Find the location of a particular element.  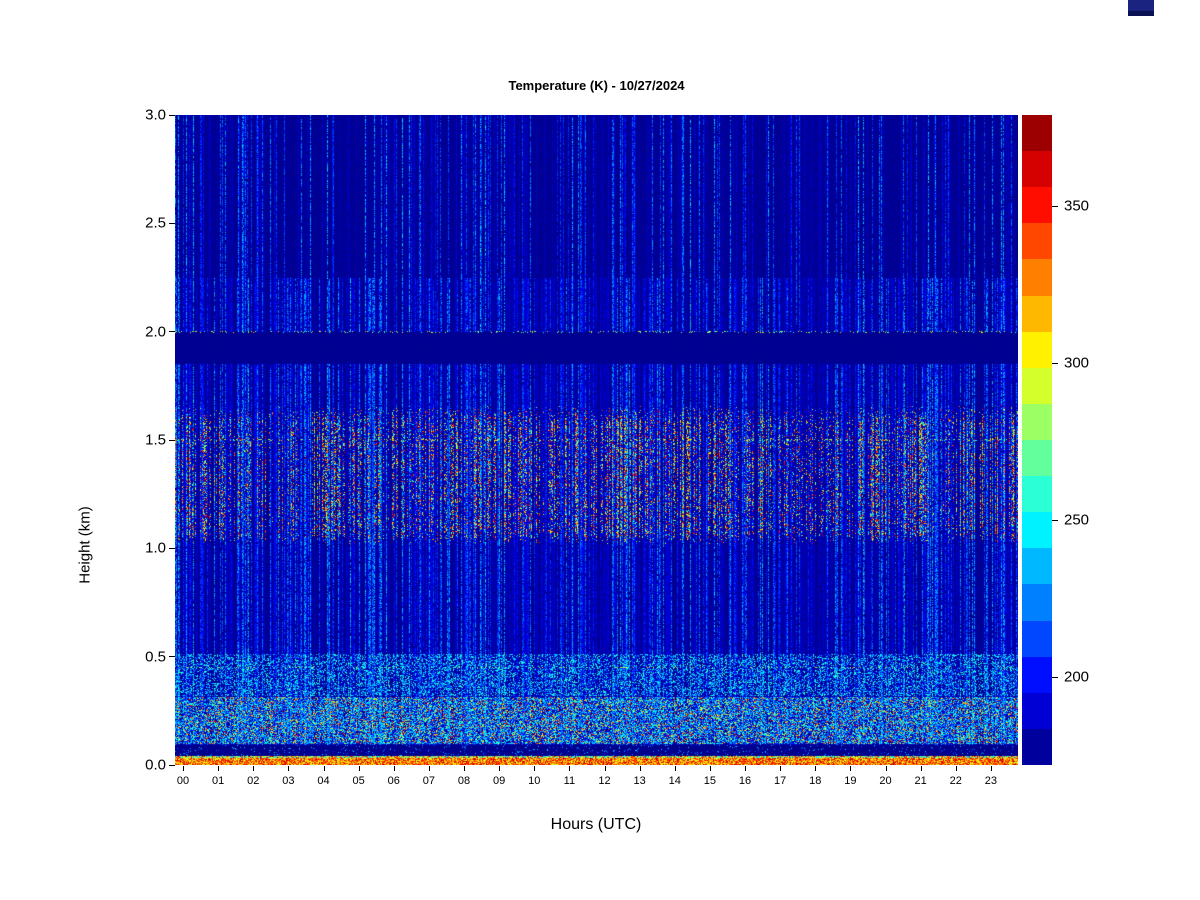

x-tick-label: 00 is located at coordinates (183, 781).